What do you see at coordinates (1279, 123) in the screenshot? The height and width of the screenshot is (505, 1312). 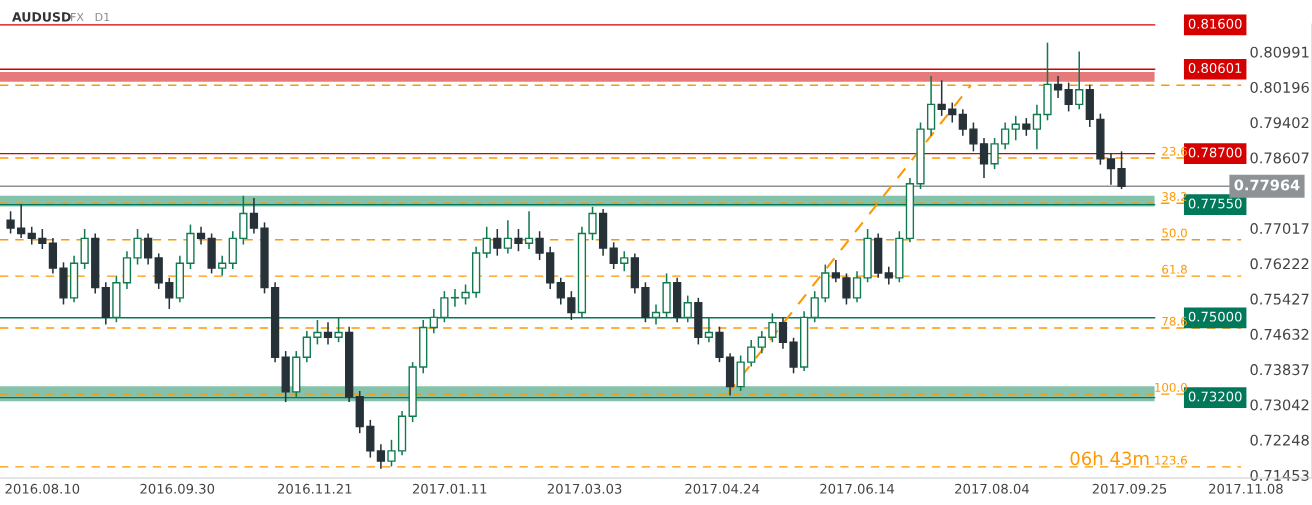 I see `y-tick-label: 0.79402` at bounding box center [1279, 123].